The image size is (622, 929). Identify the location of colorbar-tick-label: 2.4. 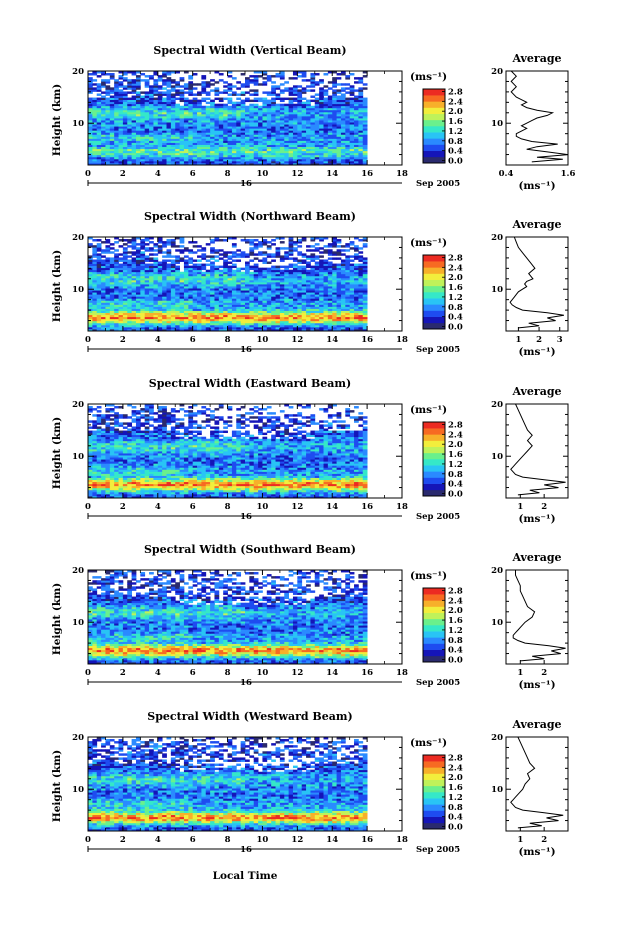
(455, 102).